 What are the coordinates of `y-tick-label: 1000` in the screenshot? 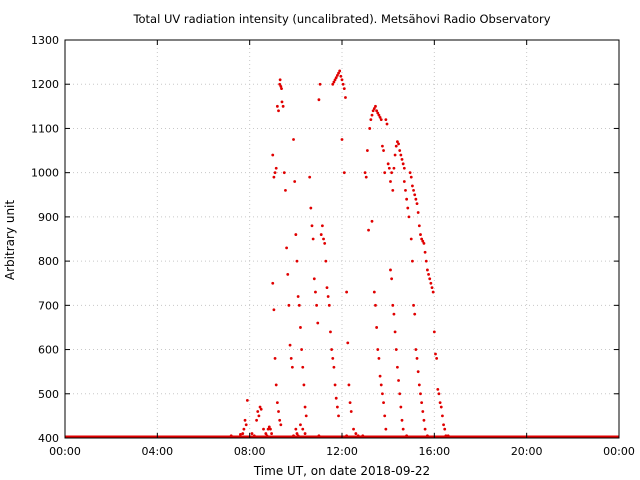 It's located at (45, 173).